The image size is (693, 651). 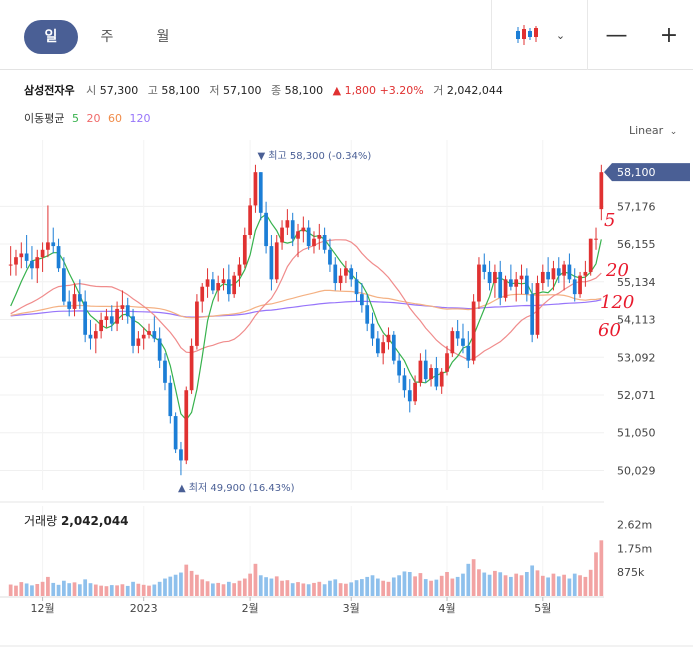 What do you see at coordinates (76, 520) in the screenshot?
I see `volume-header: 거래량 2,042,044` at bounding box center [76, 520].